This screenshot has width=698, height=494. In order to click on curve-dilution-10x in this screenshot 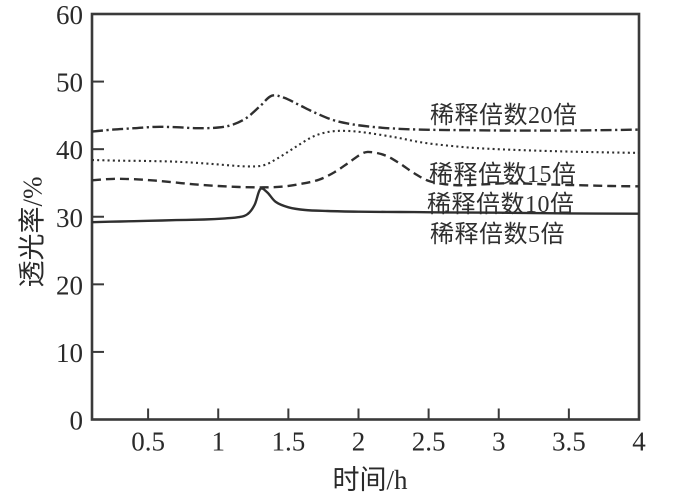, I will do `click(365, 169)`.